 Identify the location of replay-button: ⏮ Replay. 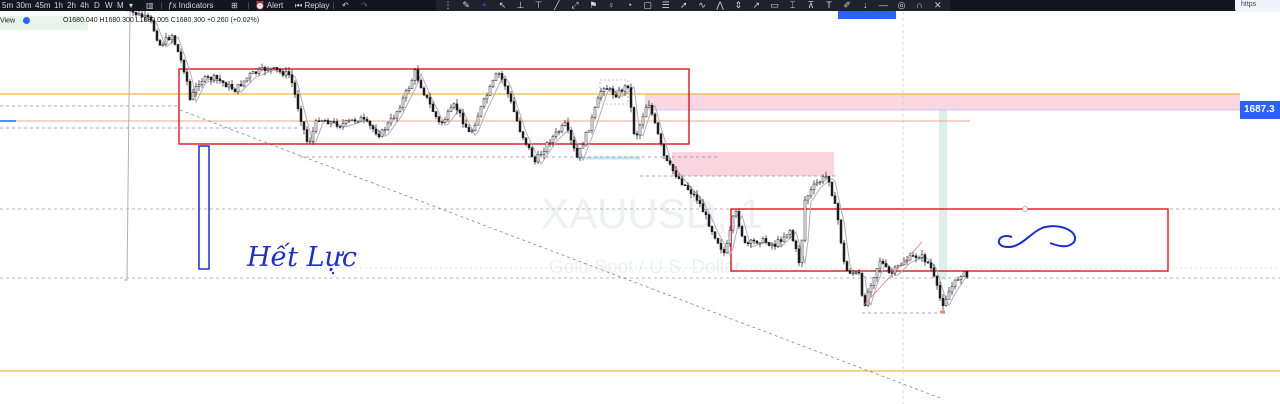
(312, 5).